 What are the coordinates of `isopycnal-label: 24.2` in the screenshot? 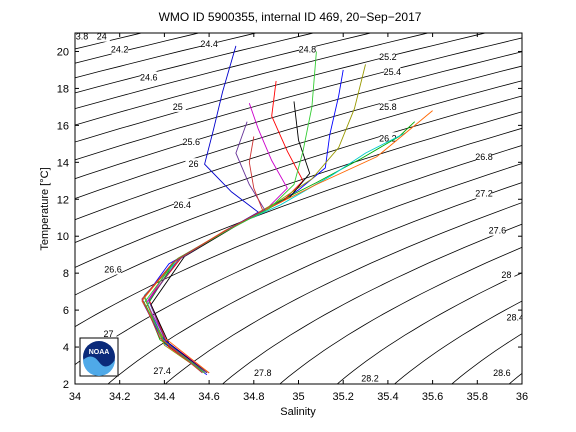 It's located at (120, 50).